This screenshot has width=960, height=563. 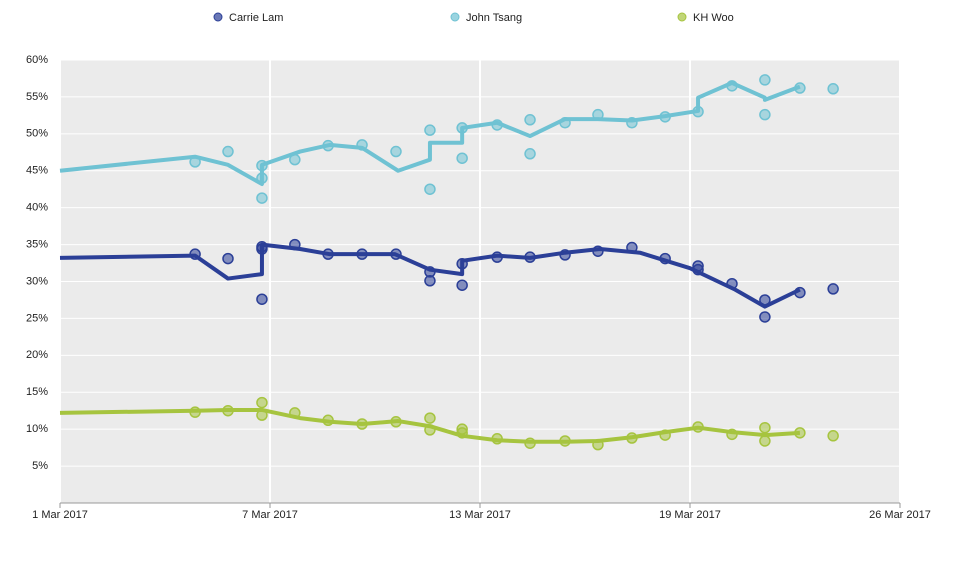 What do you see at coordinates (37, 244) in the screenshot?
I see `y-tick-label: 35%` at bounding box center [37, 244].